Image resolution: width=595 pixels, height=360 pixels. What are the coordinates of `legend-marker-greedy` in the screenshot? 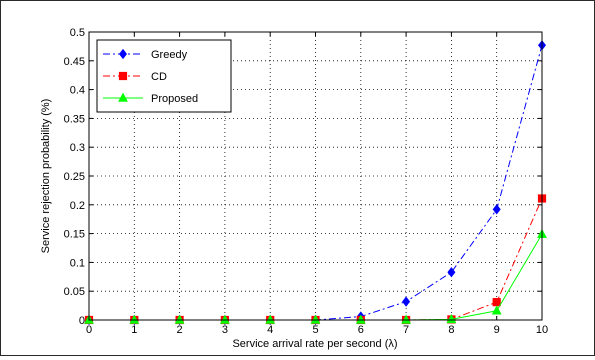 It's located at (123, 54).